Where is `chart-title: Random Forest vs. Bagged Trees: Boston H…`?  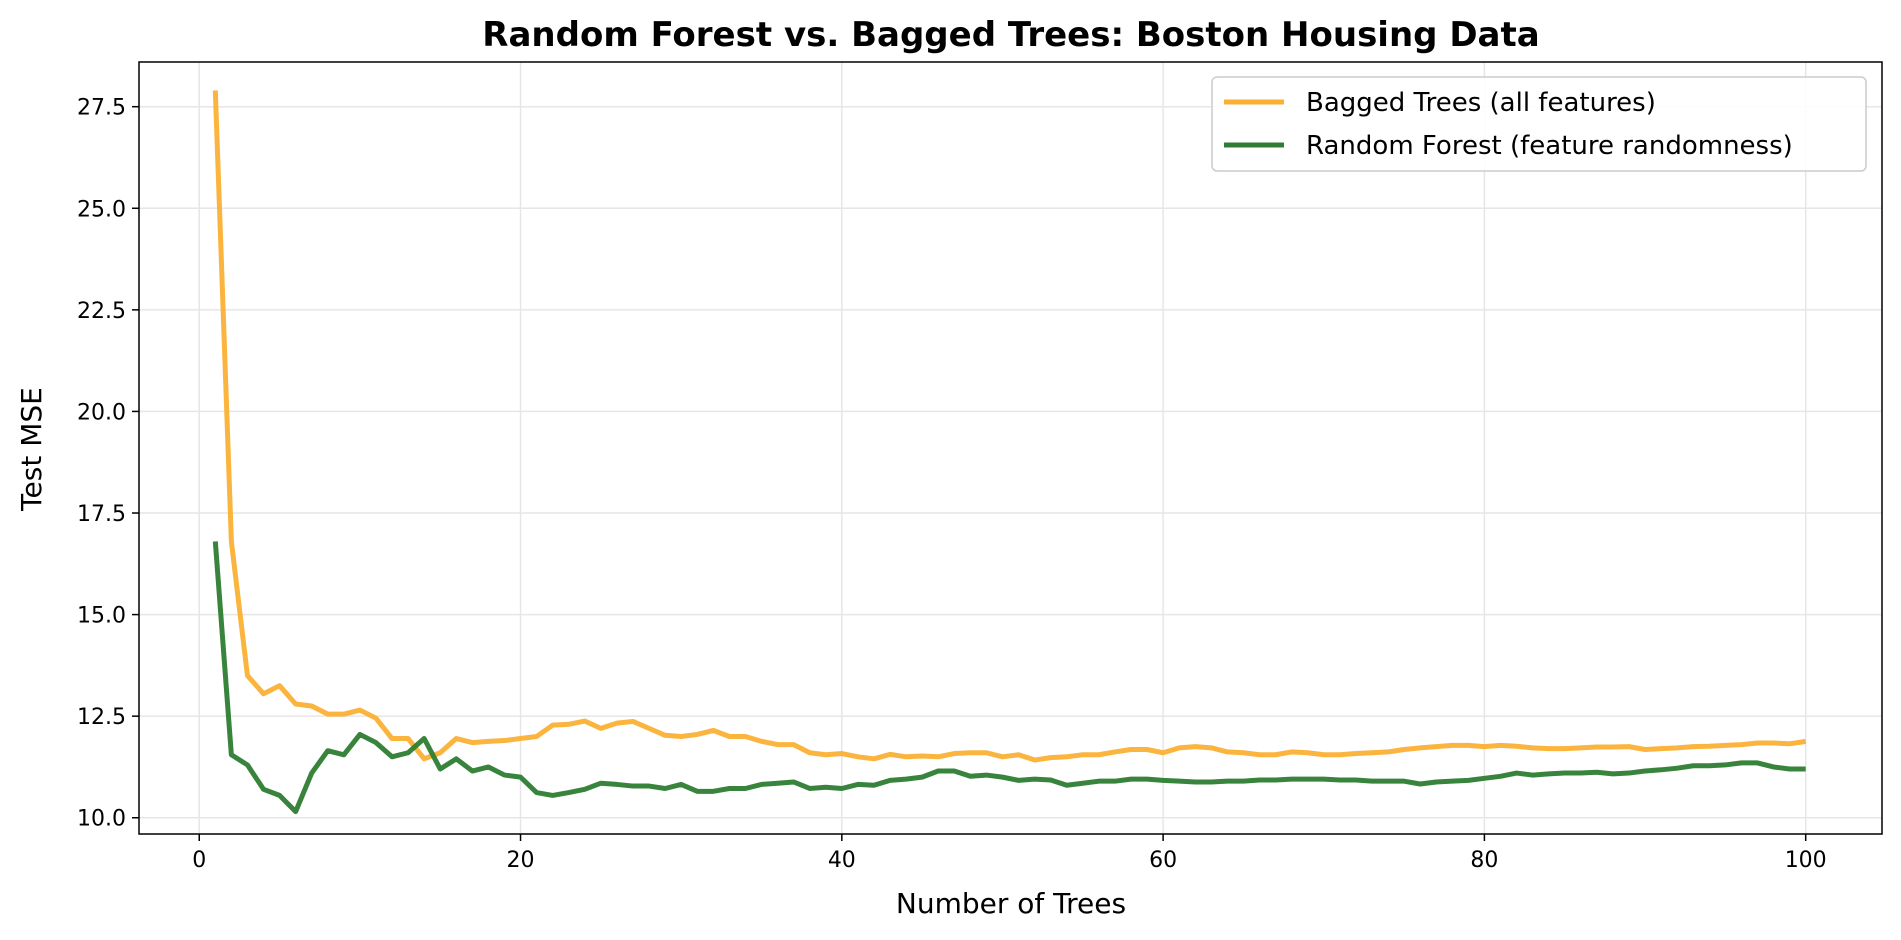
chart-title: Random Forest vs. Bagged Trees: Boston H… is located at coordinates (1010, 35).